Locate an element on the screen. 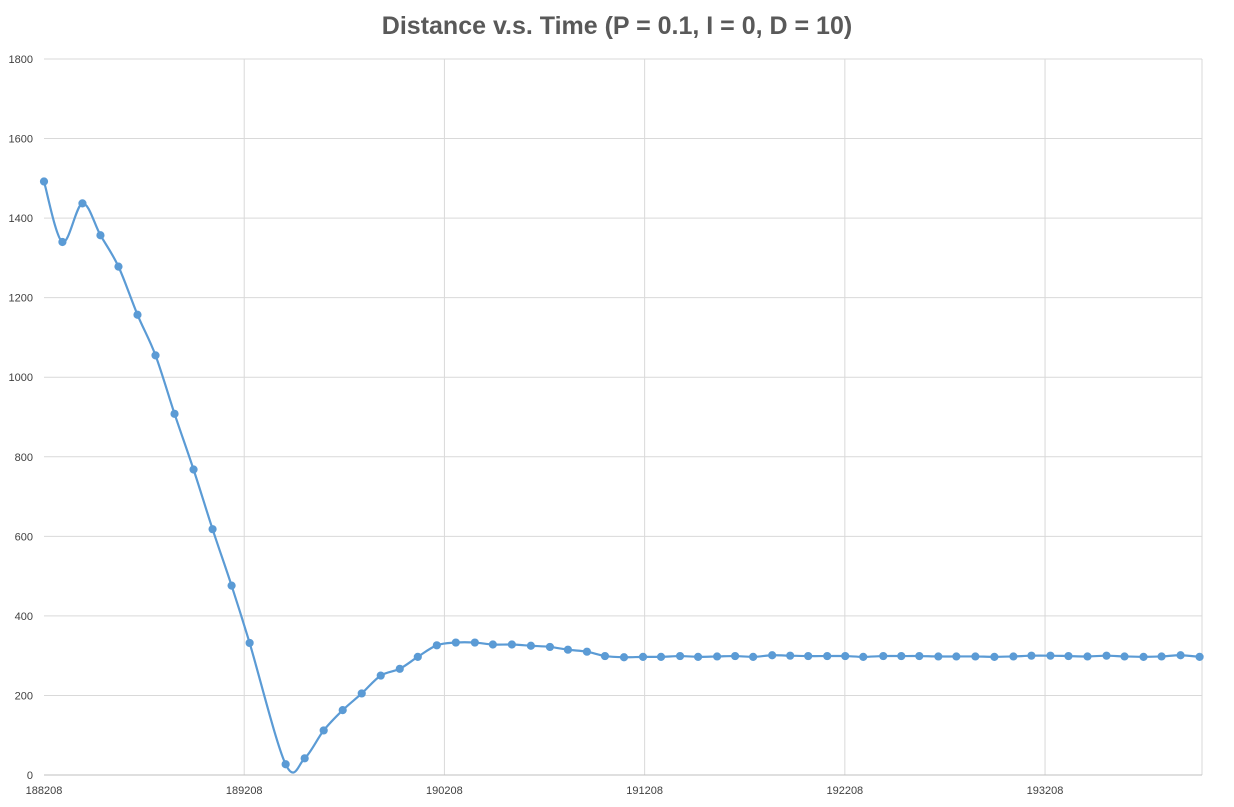 The image size is (1234, 807). y-tick-label: 1800 is located at coordinates (21, 60).